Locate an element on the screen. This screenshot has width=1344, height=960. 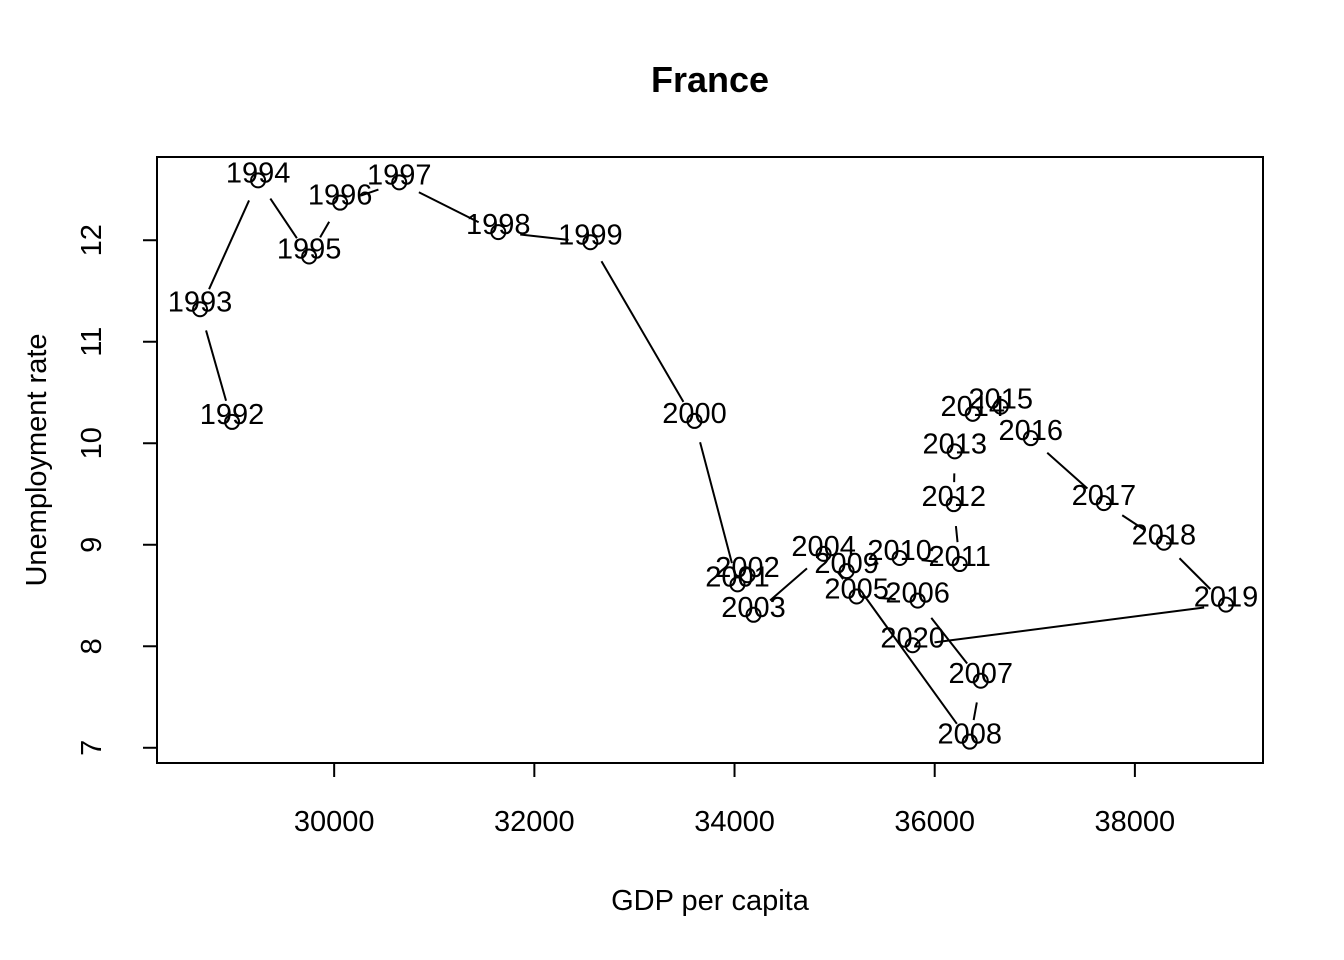
point-label: 2014 is located at coordinates (972, 407).